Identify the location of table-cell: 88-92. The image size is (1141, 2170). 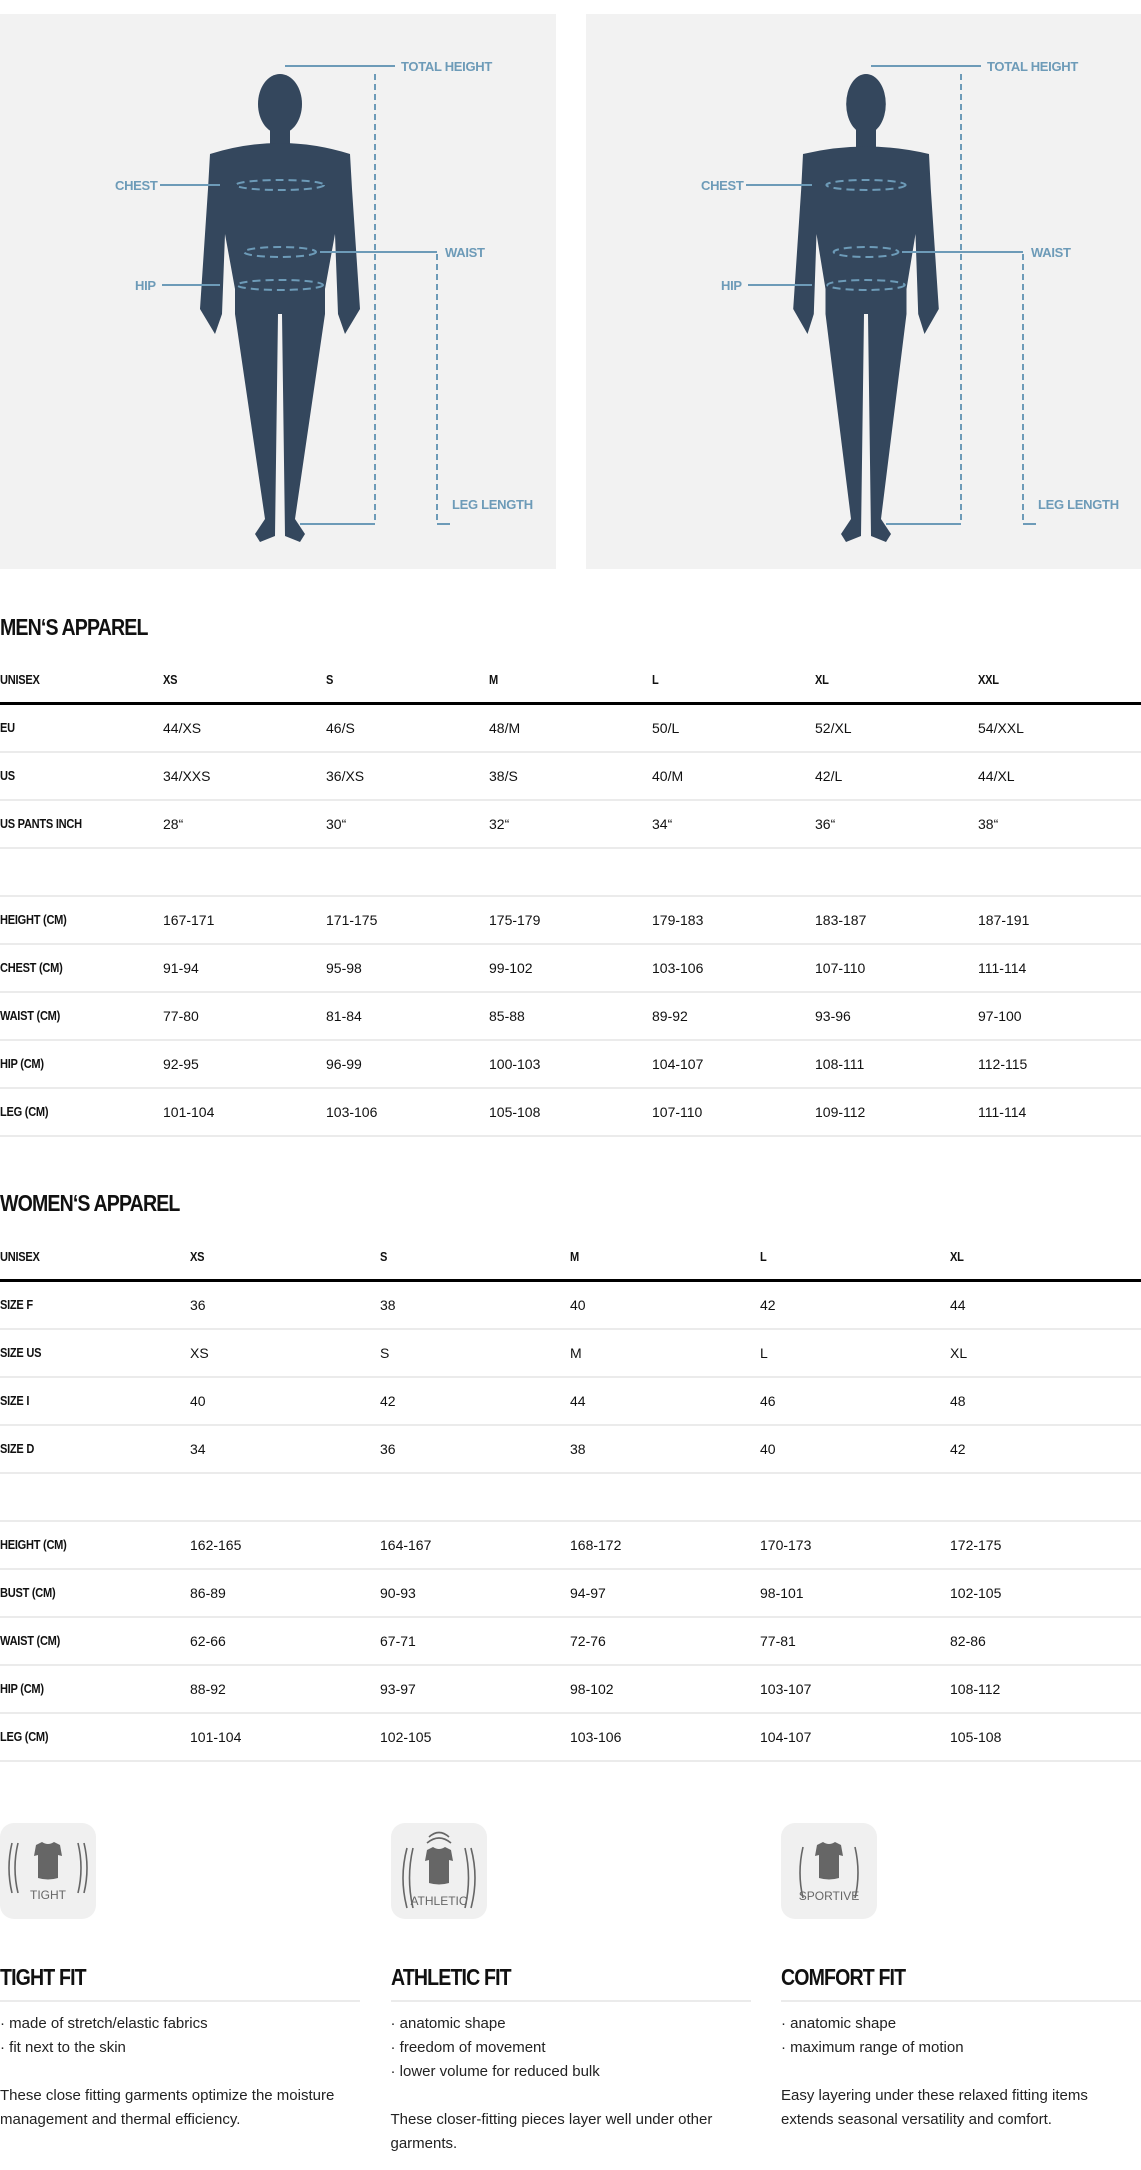
(208, 1689).